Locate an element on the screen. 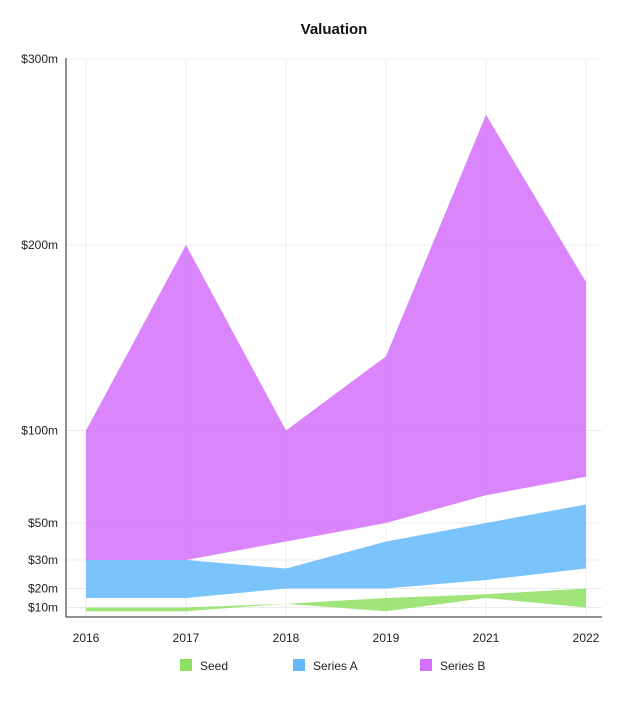  legend-label: Series A is located at coordinates (335, 666).